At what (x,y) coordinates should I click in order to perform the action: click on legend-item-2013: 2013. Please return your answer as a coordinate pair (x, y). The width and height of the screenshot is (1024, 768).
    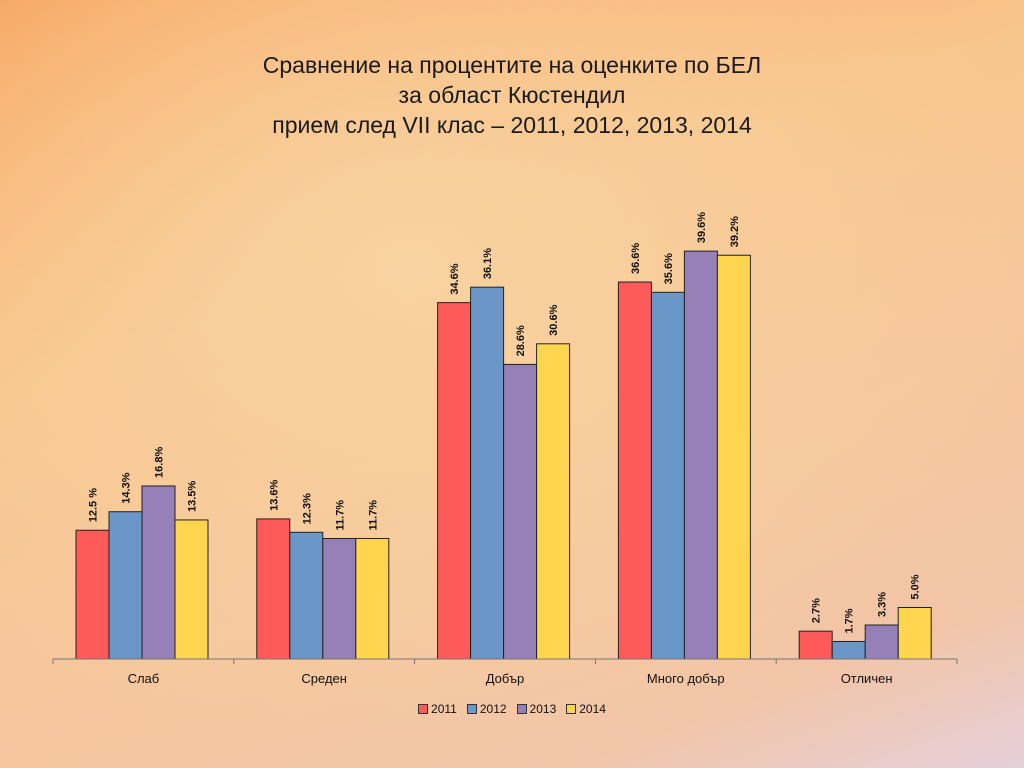
    Looking at the image, I should click on (536, 709).